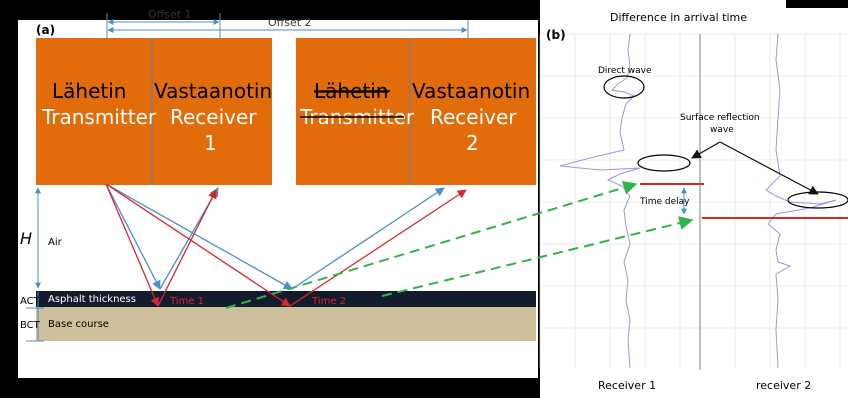 The image size is (848, 398). Describe the element at coordinates (556, 35) in the screenshot. I see `panel-b-label: (b)` at that location.